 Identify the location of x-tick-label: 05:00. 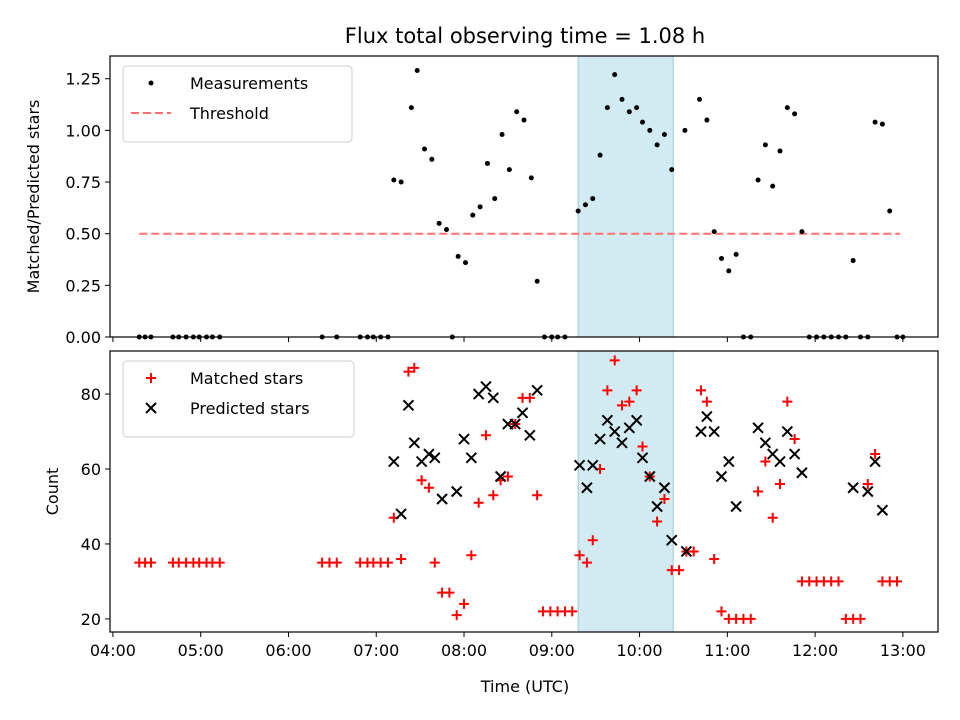
(201, 650).